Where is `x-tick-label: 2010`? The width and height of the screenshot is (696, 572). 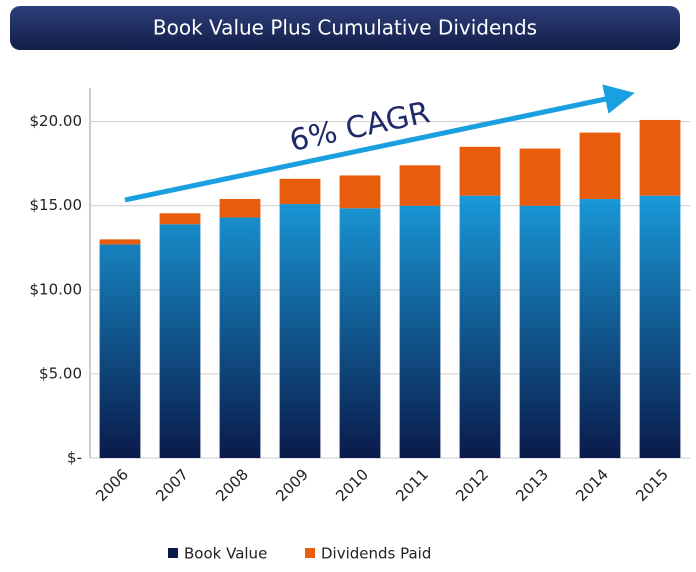
x-tick-label: 2010 is located at coordinates (352, 485).